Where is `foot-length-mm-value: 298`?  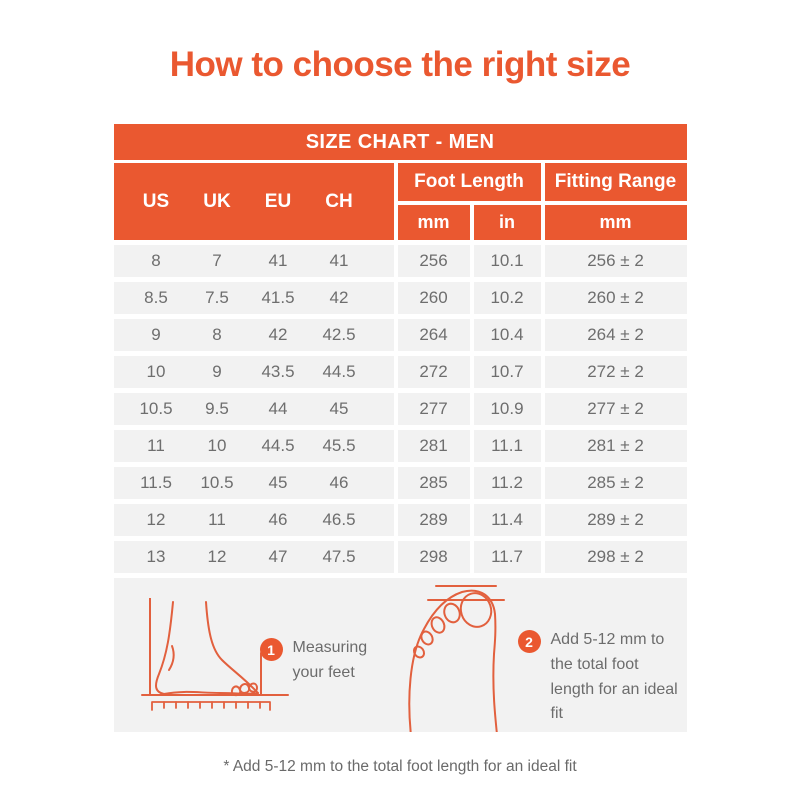 foot-length-mm-value: 298 is located at coordinates (433, 557).